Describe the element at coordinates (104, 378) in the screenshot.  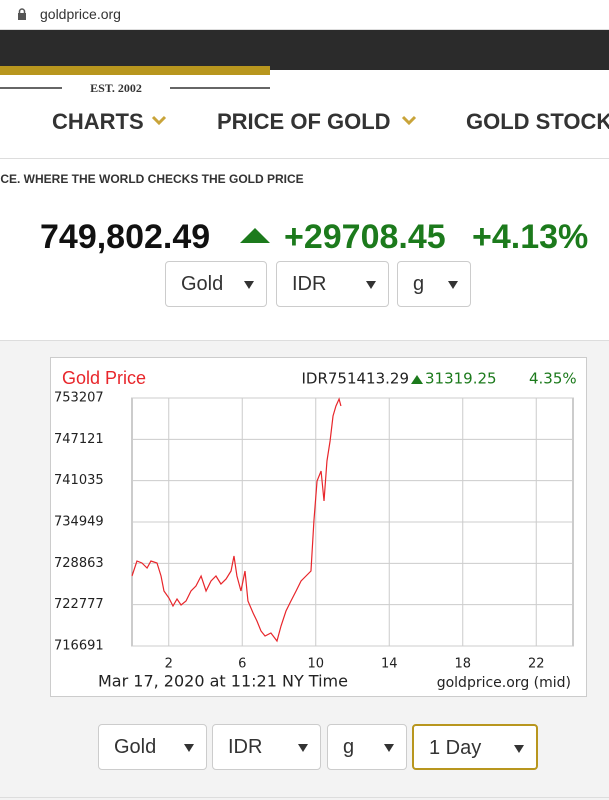
I see `chart-title: Gold Price` at that location.